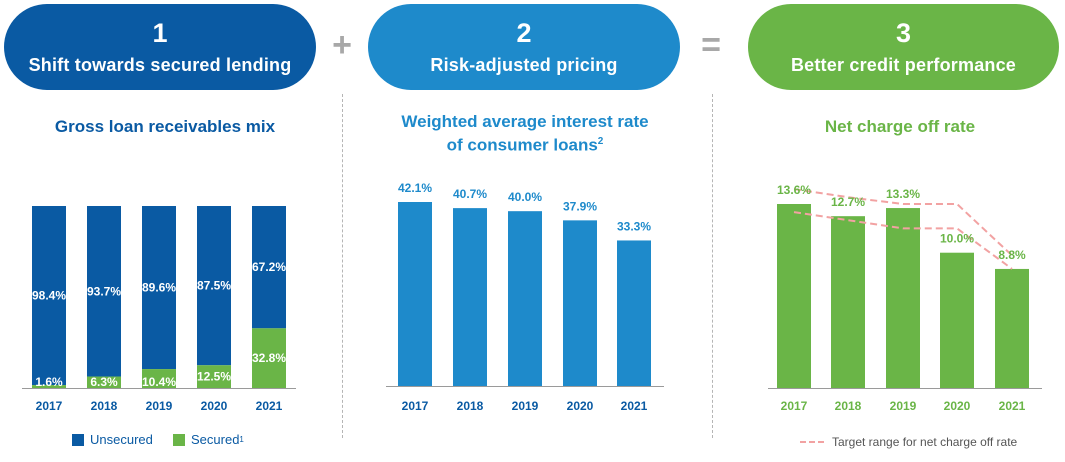  What do you see at coordinates (78, 440) in the screenshot?
I see `legend-unsecured-swatch` at bounding box center [78, 440].